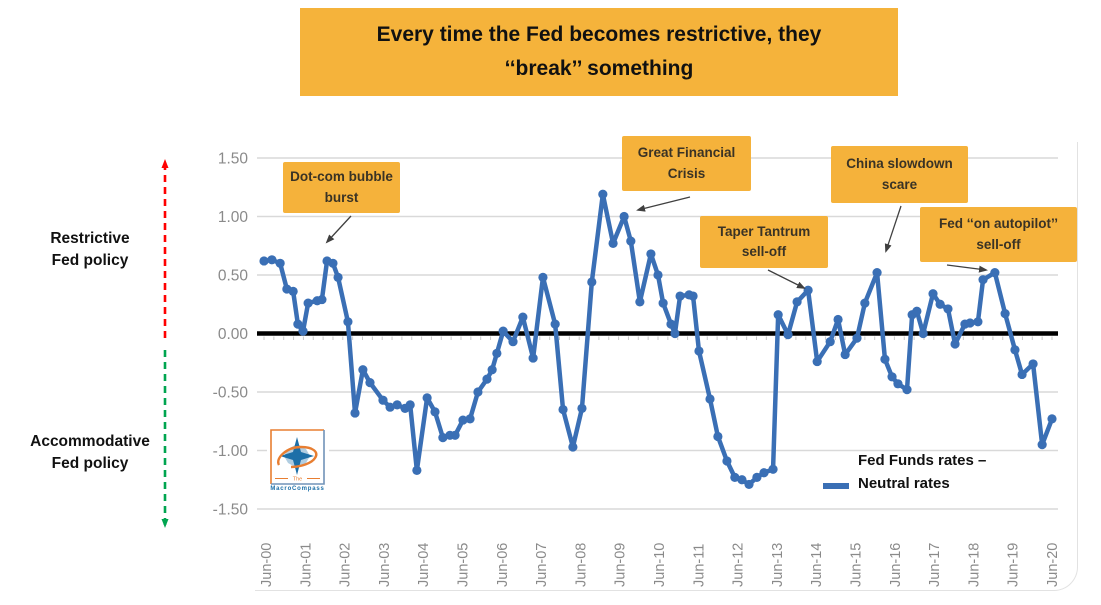  Describe the element at coordinates (297, 480) in the screenshot. I see `logo-text-the: The` at that location.